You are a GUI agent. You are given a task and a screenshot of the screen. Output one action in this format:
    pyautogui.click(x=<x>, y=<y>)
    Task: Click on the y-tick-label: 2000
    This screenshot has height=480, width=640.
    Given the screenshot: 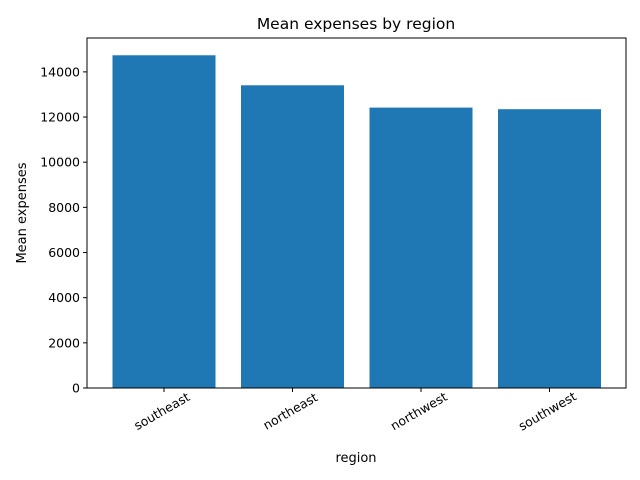 What is the action you would take?
    pyautogui.click(x=64, y=342)
    